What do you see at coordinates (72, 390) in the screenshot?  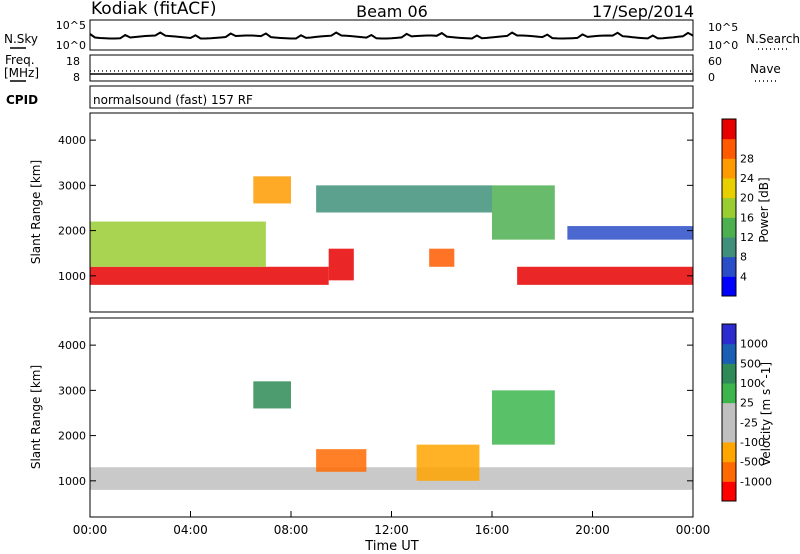 I see `velocity-ytick-label-2: 3000` at bounding box center [72, 390].